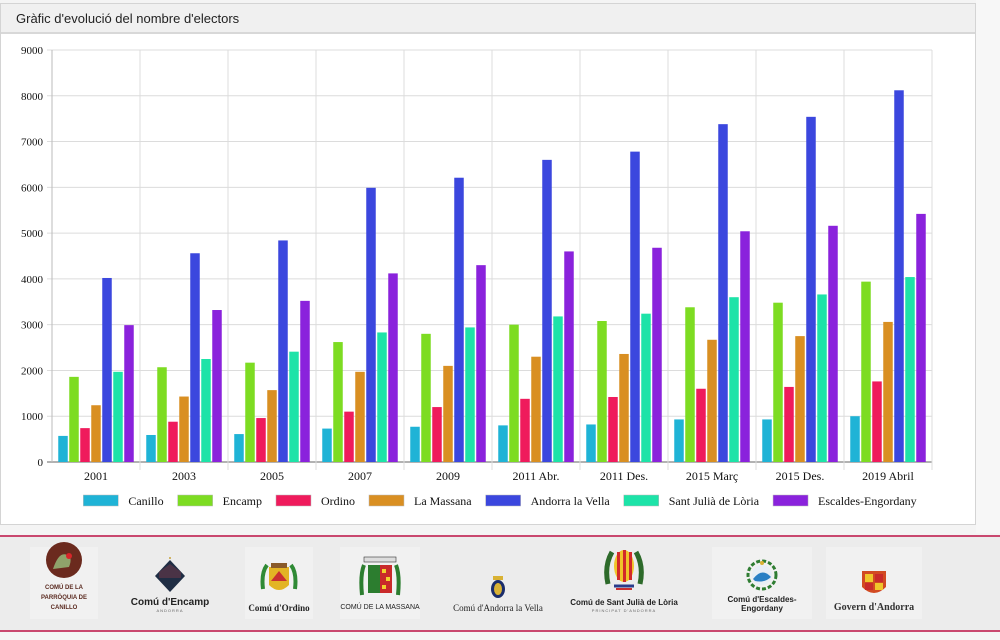 This screenshot has height=640, width=1000. Describe the element at coordinates (272, 476) in the screenshot. I see `x-tick-label: 2005` at that location.